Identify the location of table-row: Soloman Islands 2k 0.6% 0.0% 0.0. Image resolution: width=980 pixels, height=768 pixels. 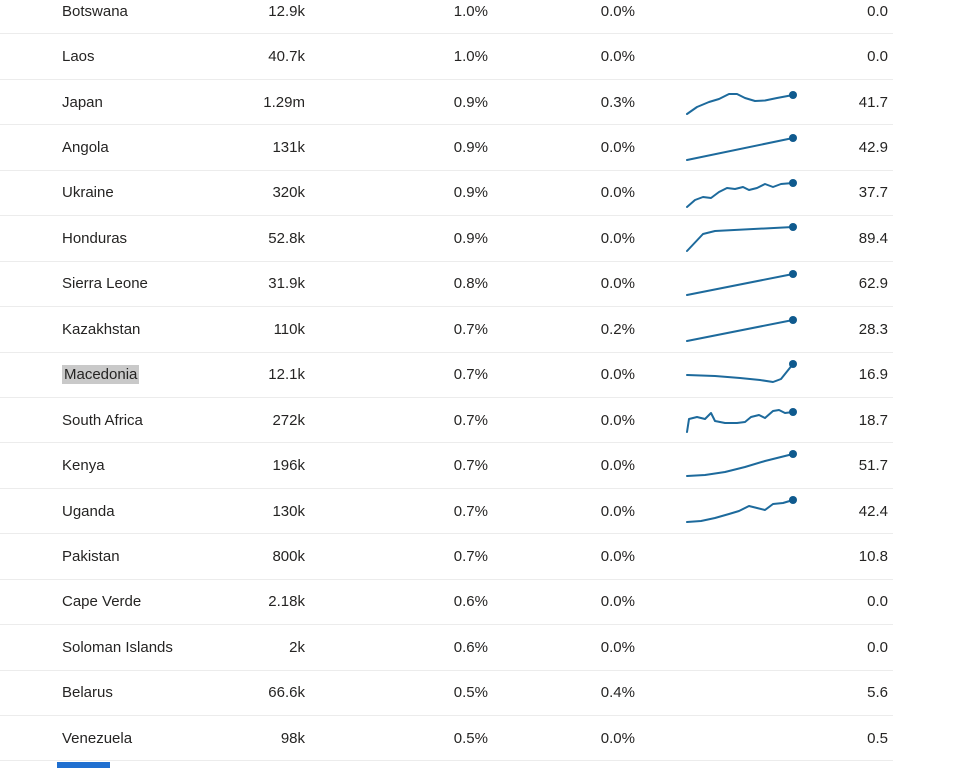
(446, 648).